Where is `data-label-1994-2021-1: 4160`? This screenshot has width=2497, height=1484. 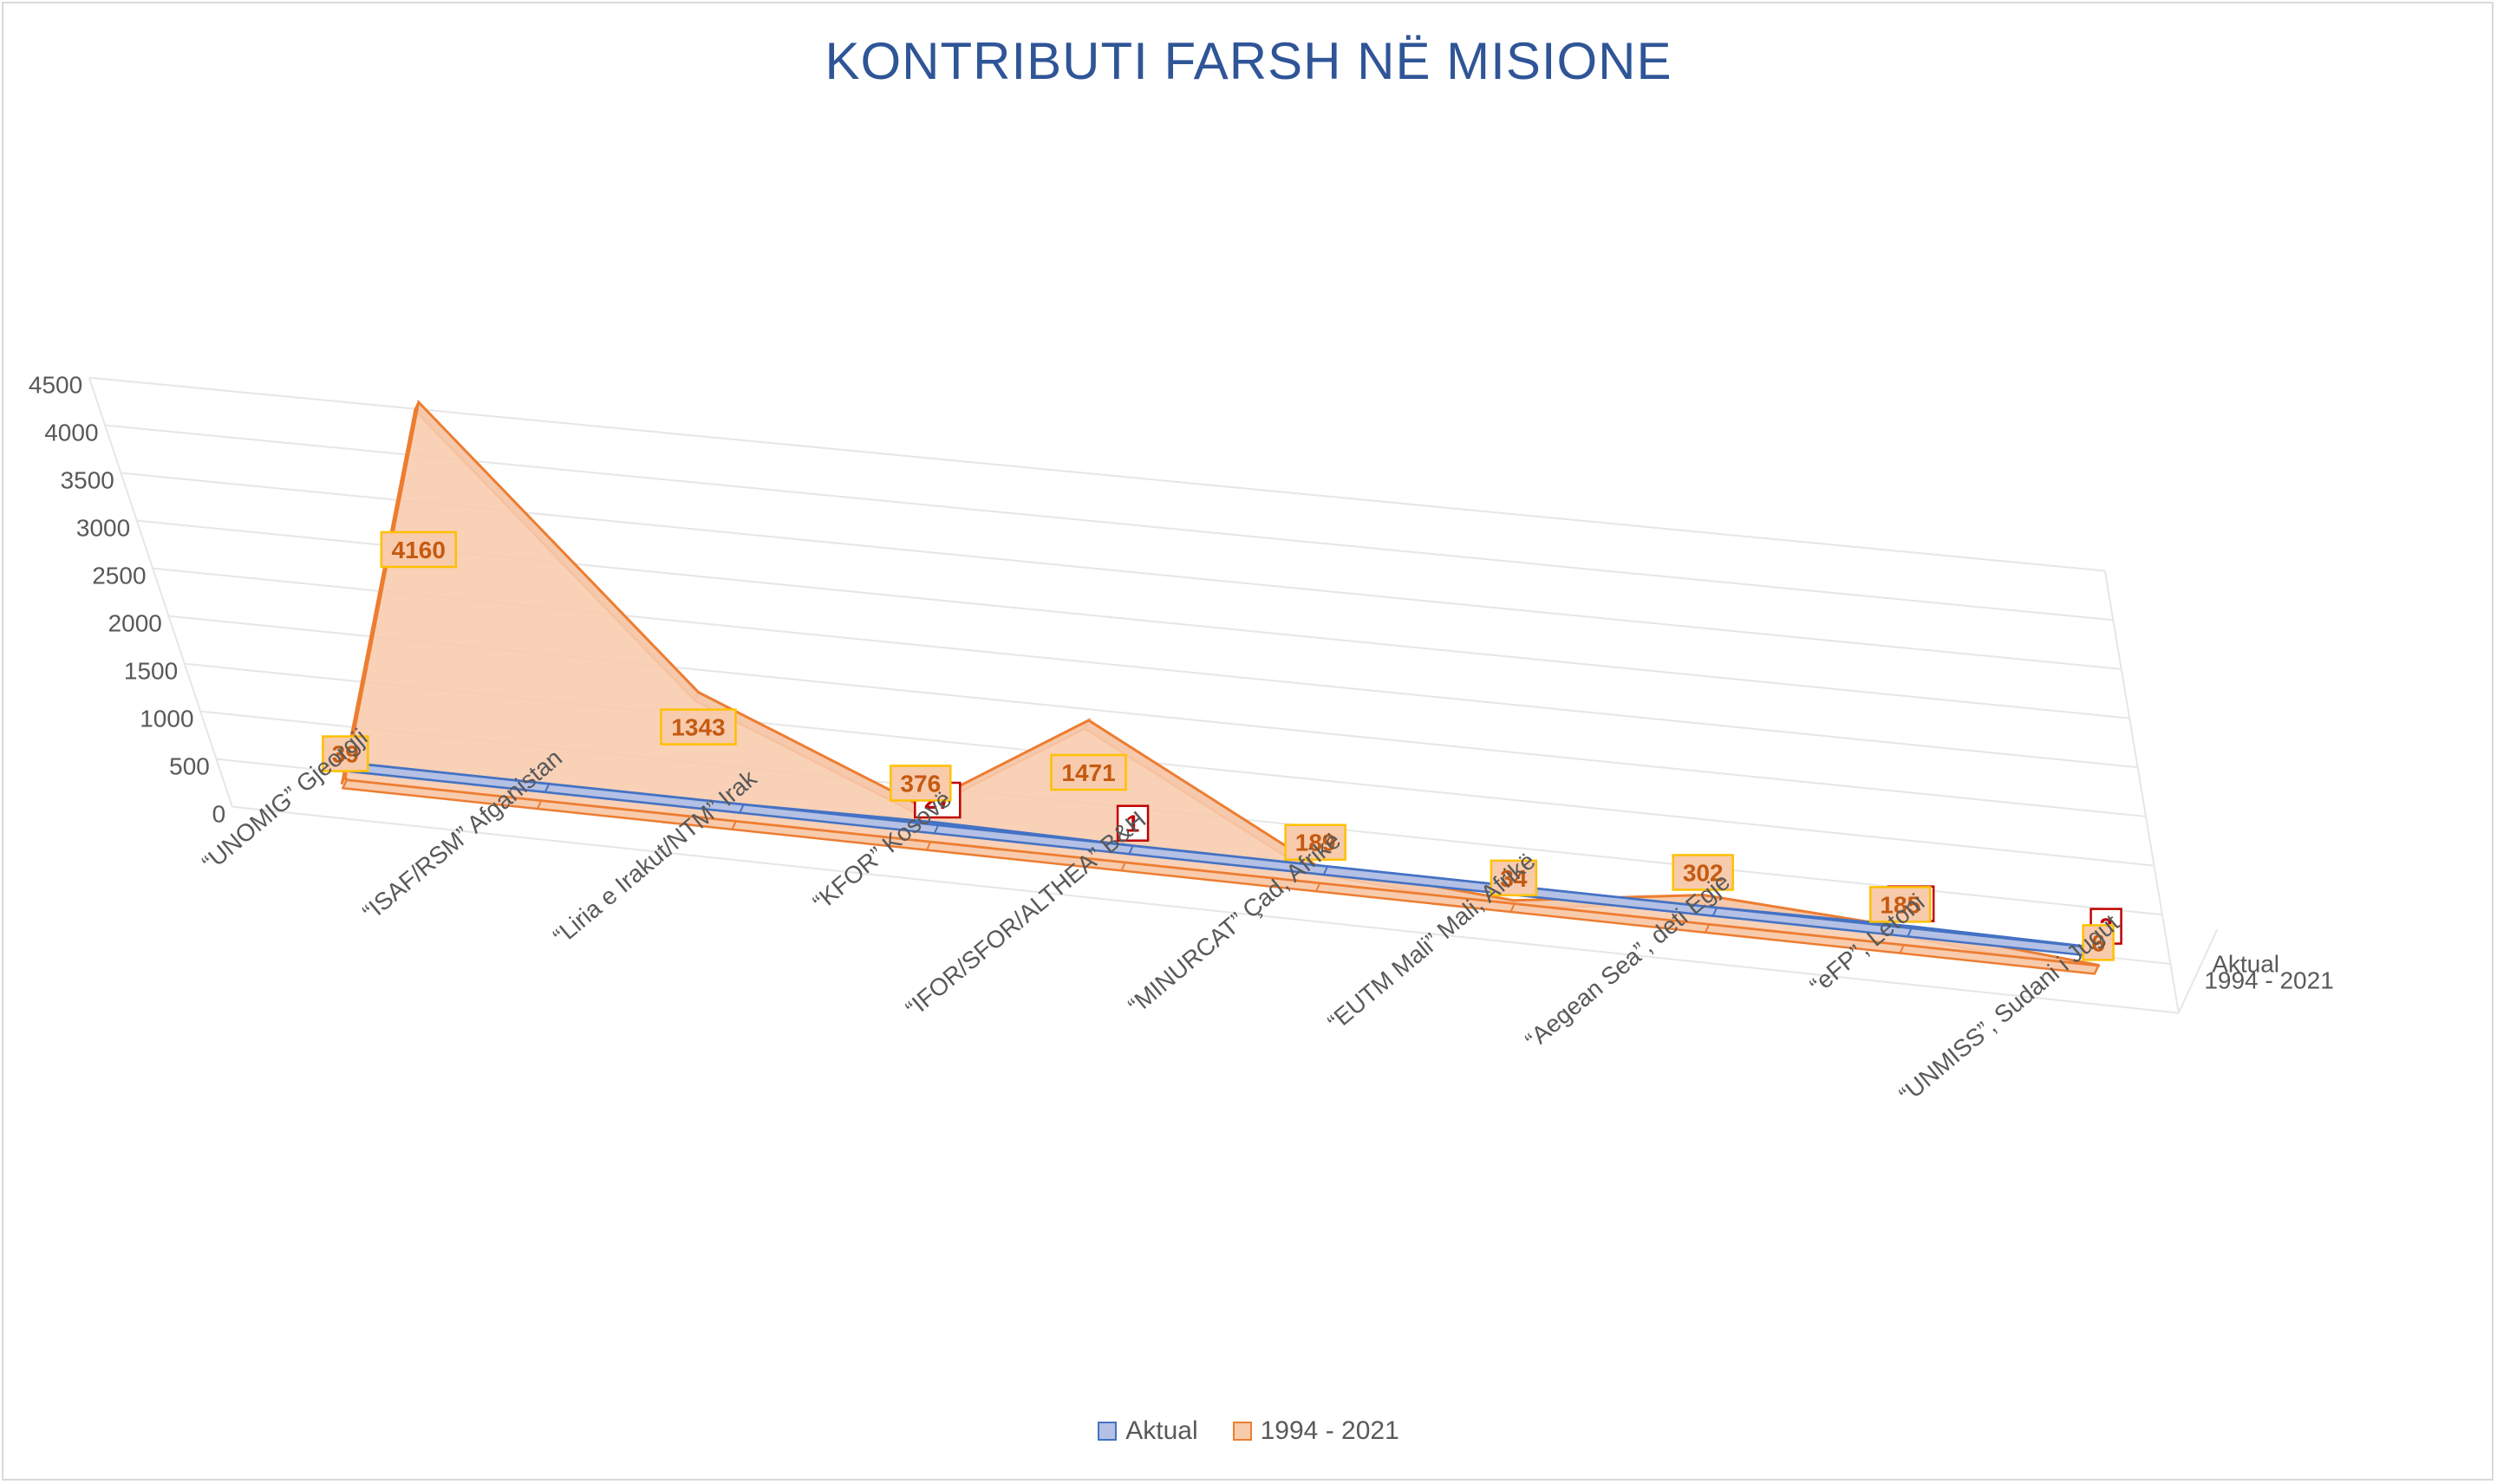
data-label-1994-2021-1: 4160 is located at coordinates (419, 549).